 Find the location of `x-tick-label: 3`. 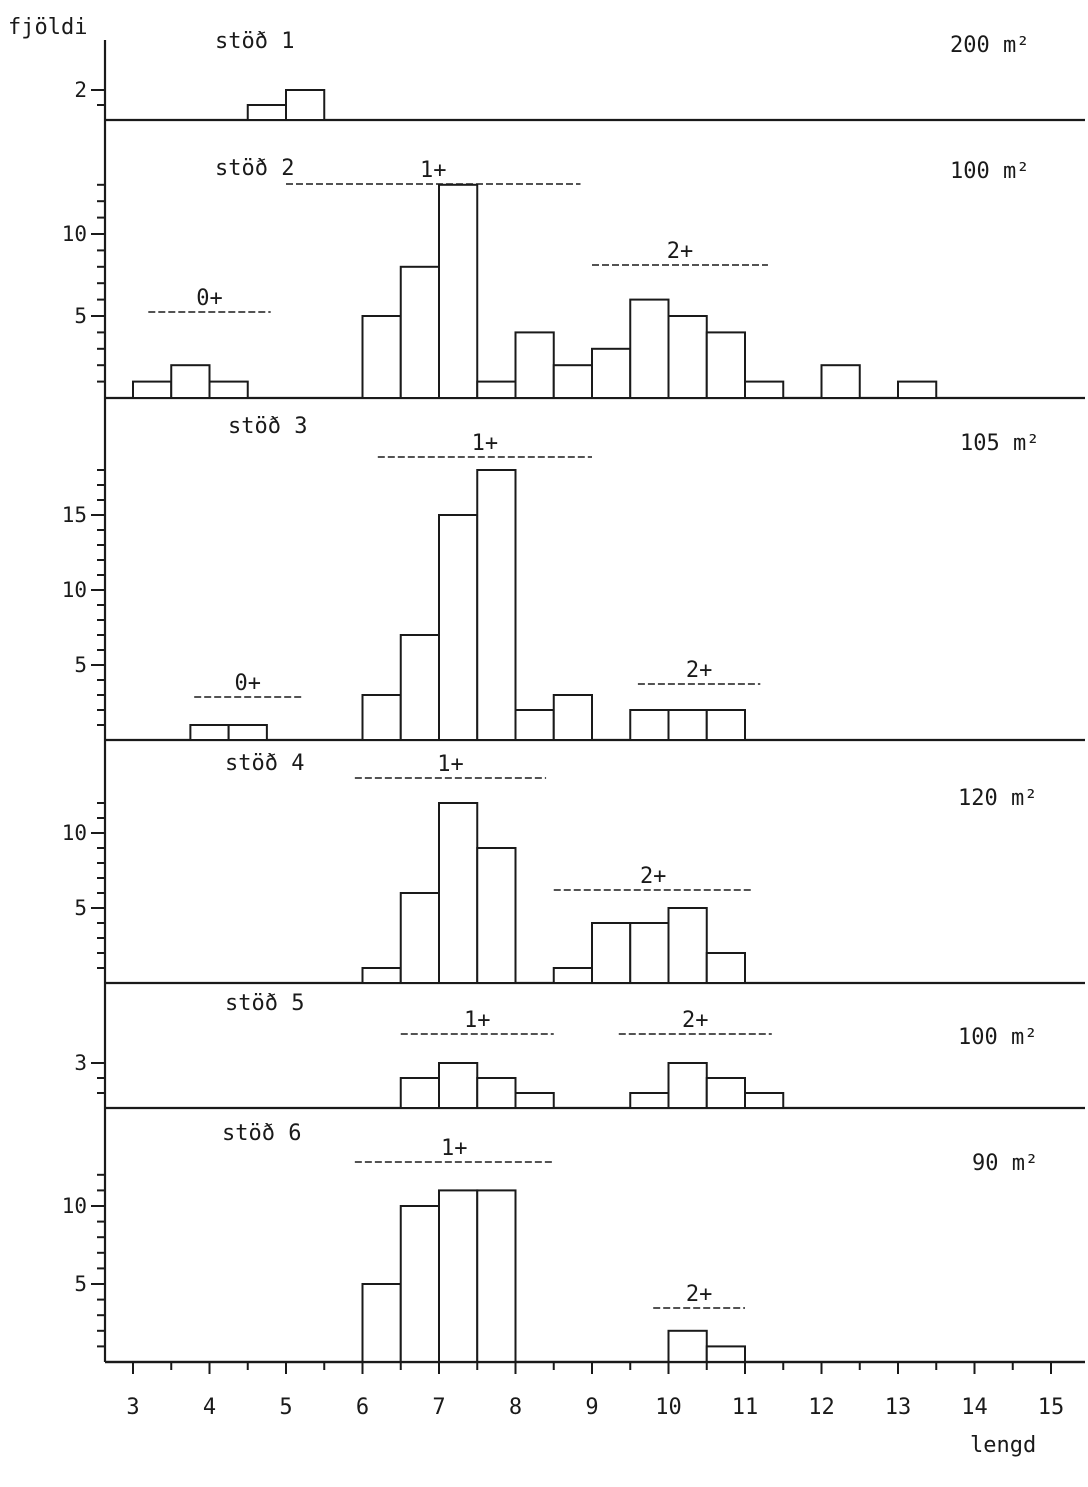

x-tick-label: 3 is located at coordinates (132, 1407).